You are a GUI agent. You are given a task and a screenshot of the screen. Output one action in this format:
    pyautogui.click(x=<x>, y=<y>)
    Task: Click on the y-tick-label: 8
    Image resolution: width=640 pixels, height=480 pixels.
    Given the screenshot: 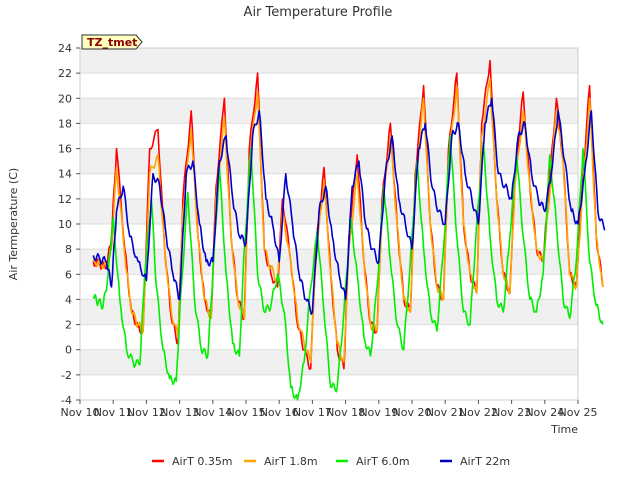 What is the action you would take?
    pyautogui.click(x=68, y=249)
    